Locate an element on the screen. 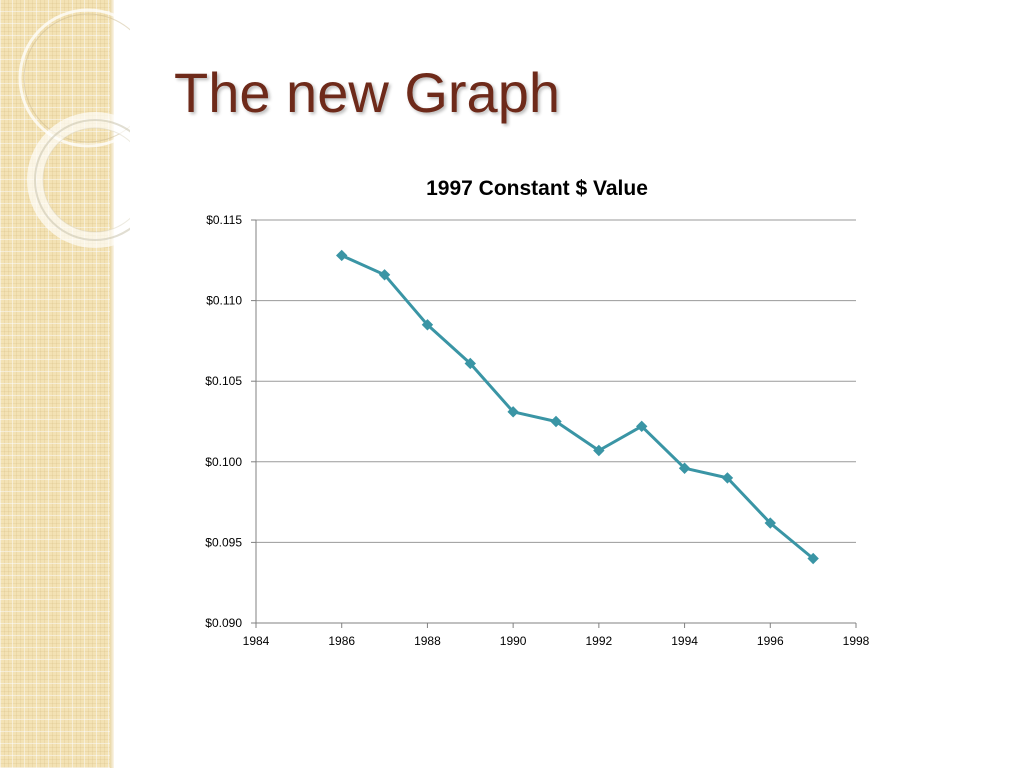 The height and width of the screenshot is (768, 1024). y-tick-label: $0.105 is located at coordinates (223, 381).